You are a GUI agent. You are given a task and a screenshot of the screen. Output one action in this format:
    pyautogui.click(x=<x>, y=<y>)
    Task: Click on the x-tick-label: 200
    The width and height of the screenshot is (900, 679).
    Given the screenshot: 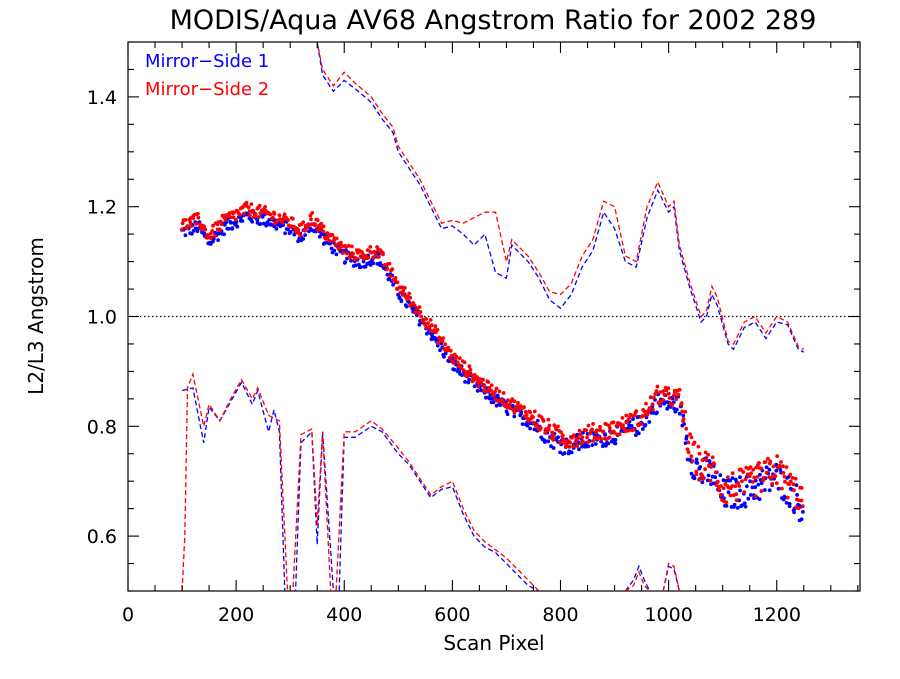 What is the action you would take?
    pyautogui.click(x=236, y=615)
    